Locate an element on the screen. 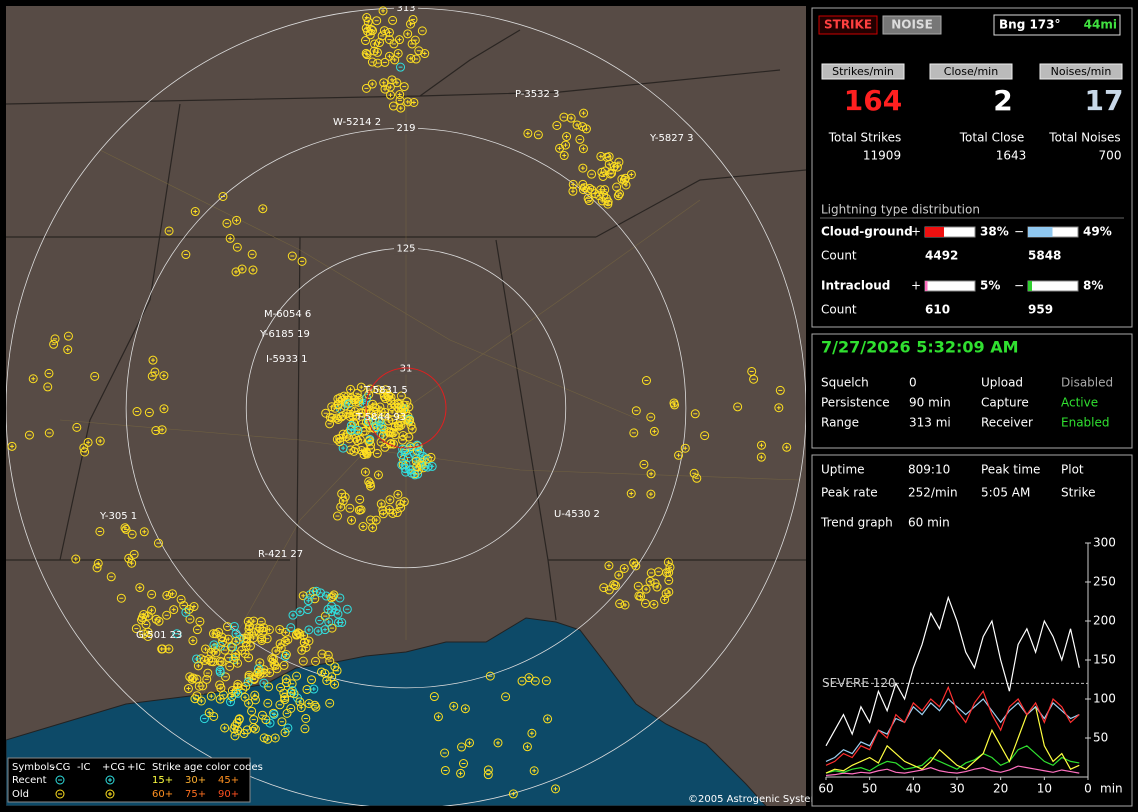 This screenshot has height=812, width=1138. legend-kind: +CG is located at coordinates (113, 767).